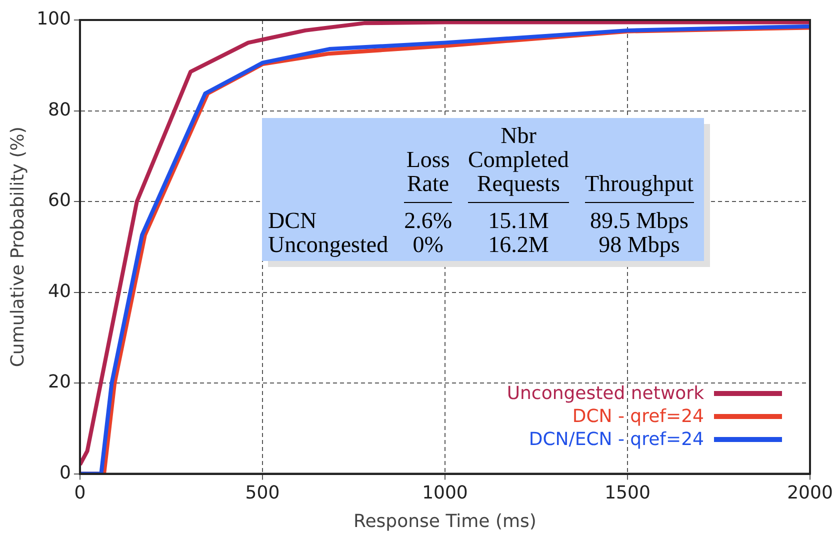 The width and height of the screenshot is (840, 541). I want to click on y-tick-label: 100, so click(53, 19).